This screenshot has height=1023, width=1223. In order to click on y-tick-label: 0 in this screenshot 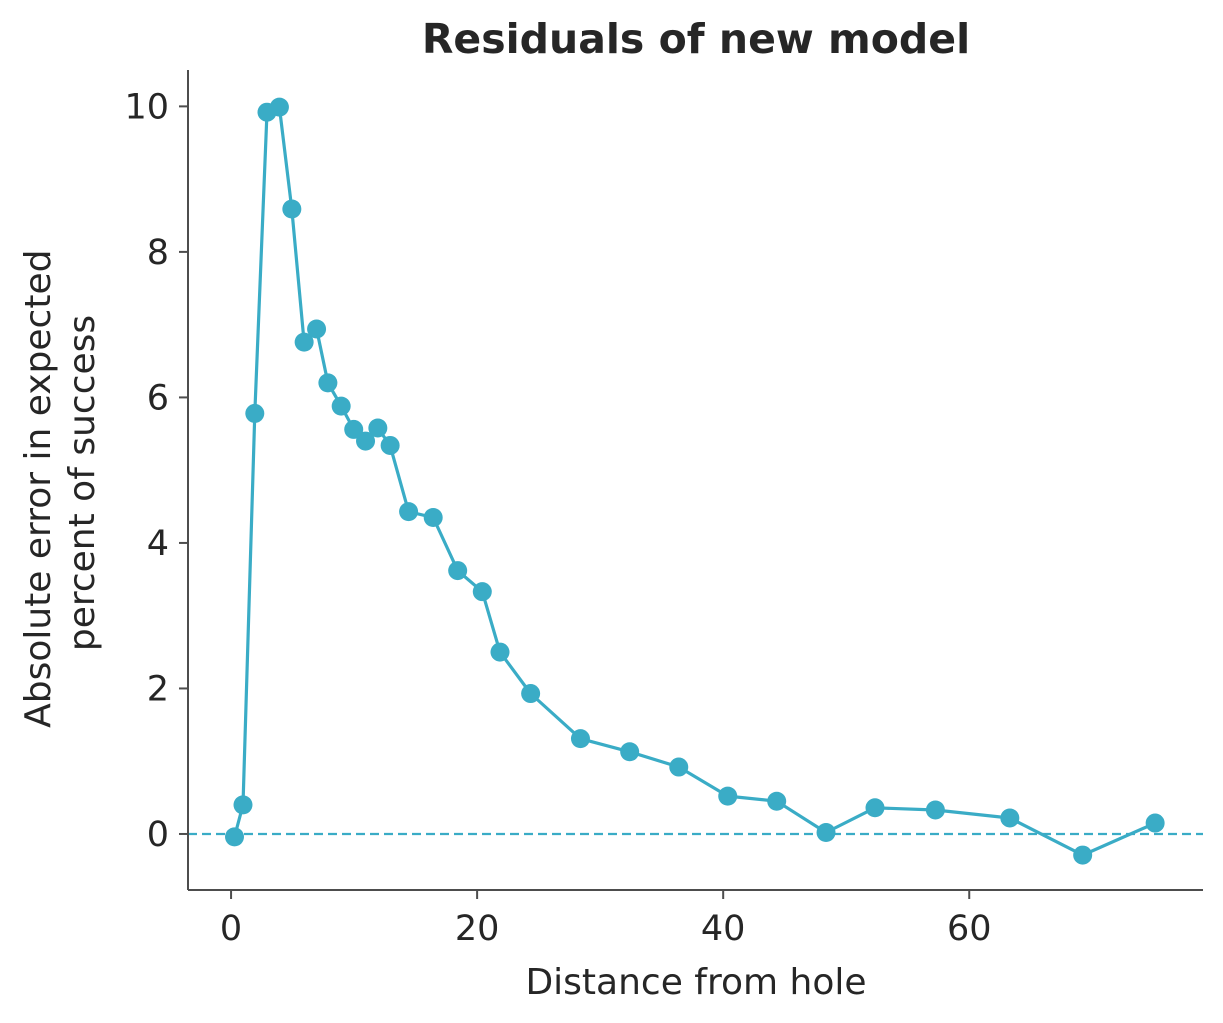, I will do `click(158, 835)`.